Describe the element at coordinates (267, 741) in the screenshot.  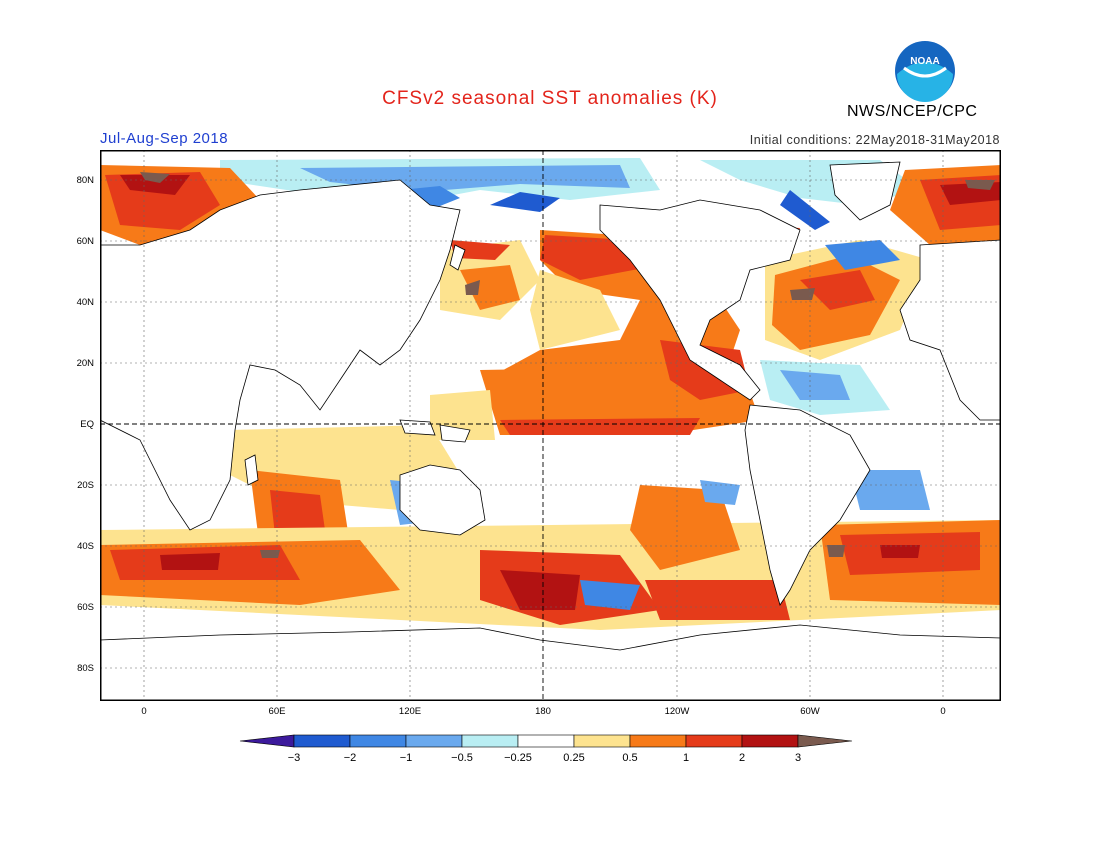
I see `colorbar-min-triangle` at that location.